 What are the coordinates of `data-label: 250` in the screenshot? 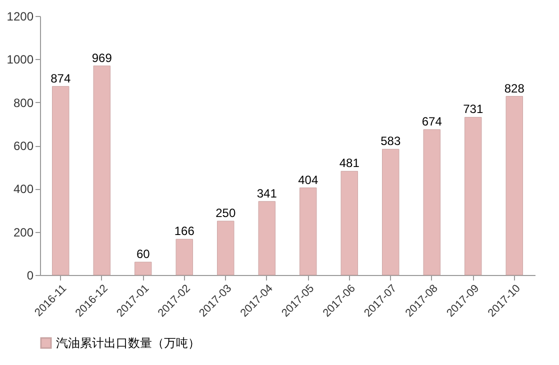 It's located at (226, 213).